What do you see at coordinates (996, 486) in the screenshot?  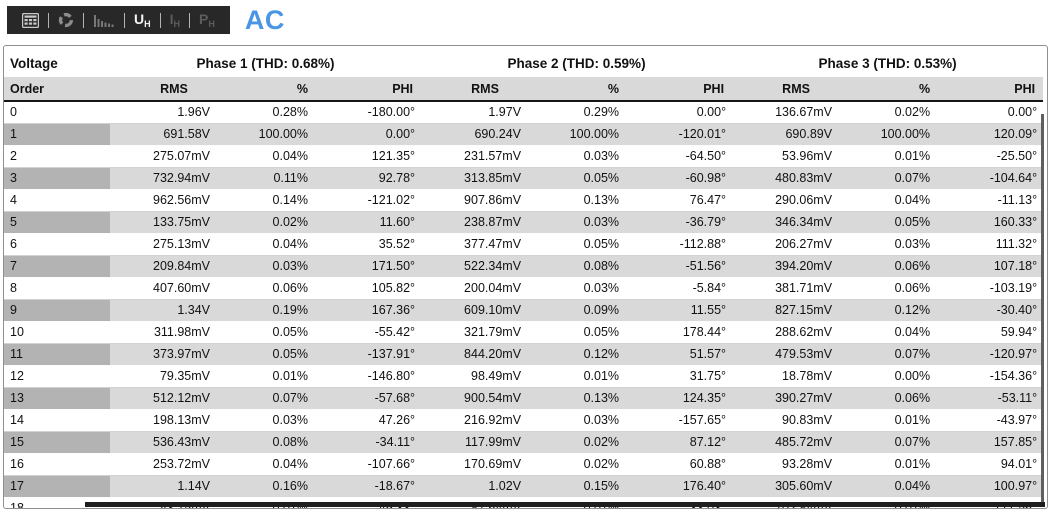 I see `p3-phi-cell: 100.97°` at bounding box center [996, 486].